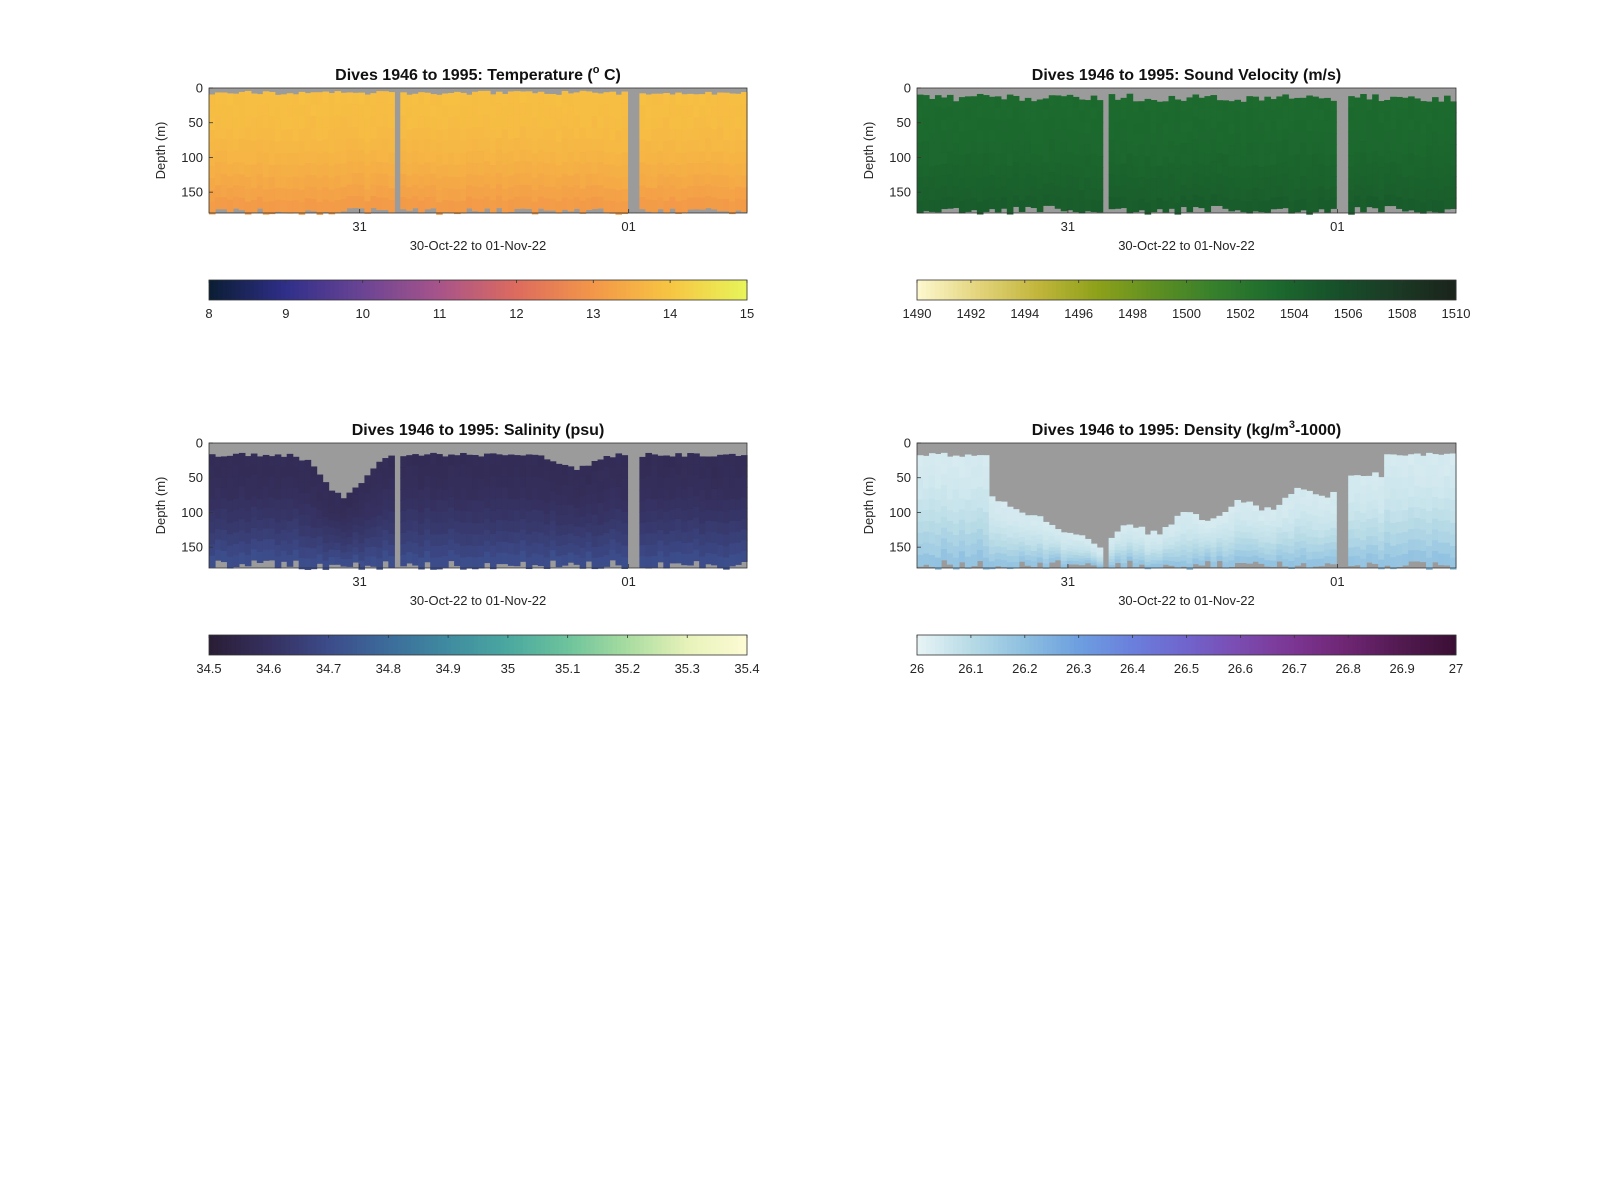 The image size is (1600, 1179). What do you see at coordinates (479, 300) in the screenshot?
I see `colorbar: 8 9 10 11 12 13 14 15` at bounding box center [479, 300].